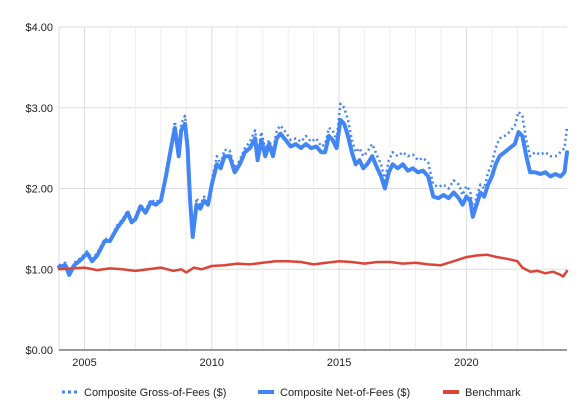 This screenshot has height=420, width=588. I want to click on legend-label: Composite Gross-of-Fees ($), so click(155, 393).